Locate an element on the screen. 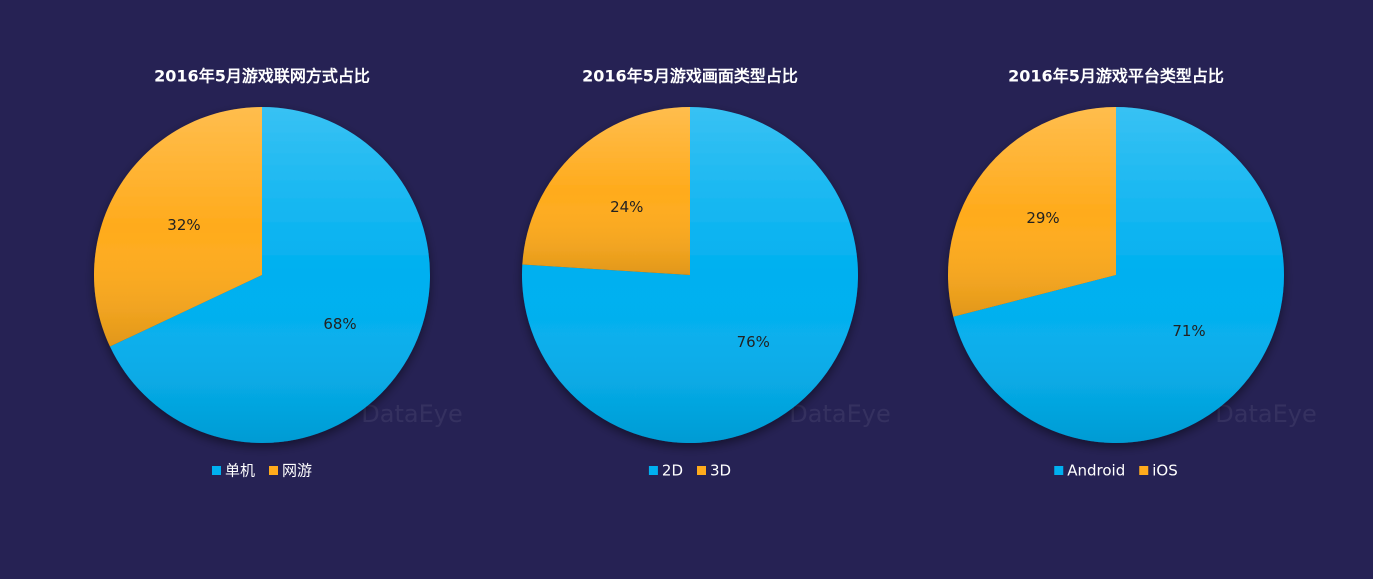 The height and width of the screenshot is (579, 1373). data-label: 76% is located at coordinates (753, 342).